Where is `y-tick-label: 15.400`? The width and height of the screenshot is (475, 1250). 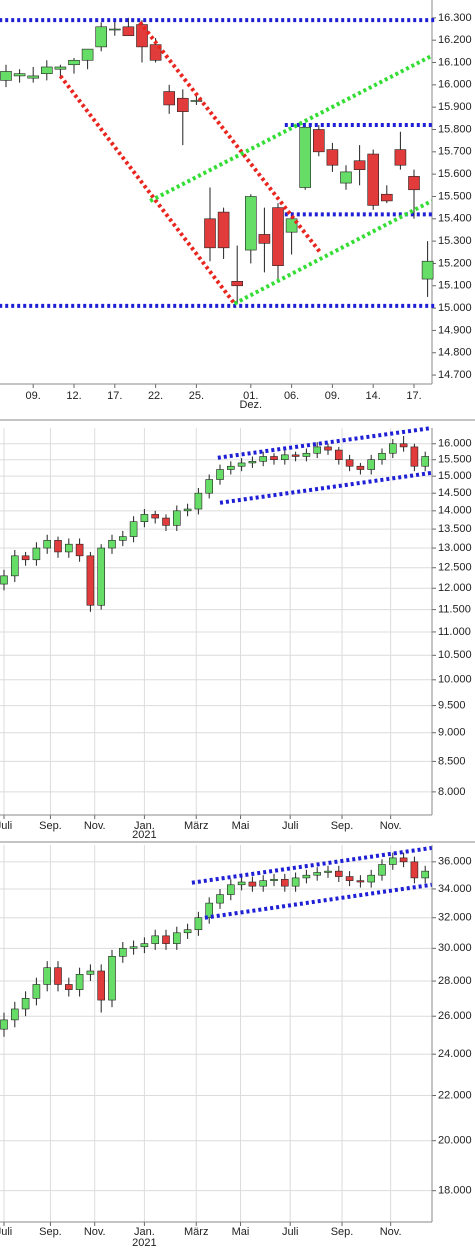
y-tick-label: 15.400 is located at coordinates (455, 219).